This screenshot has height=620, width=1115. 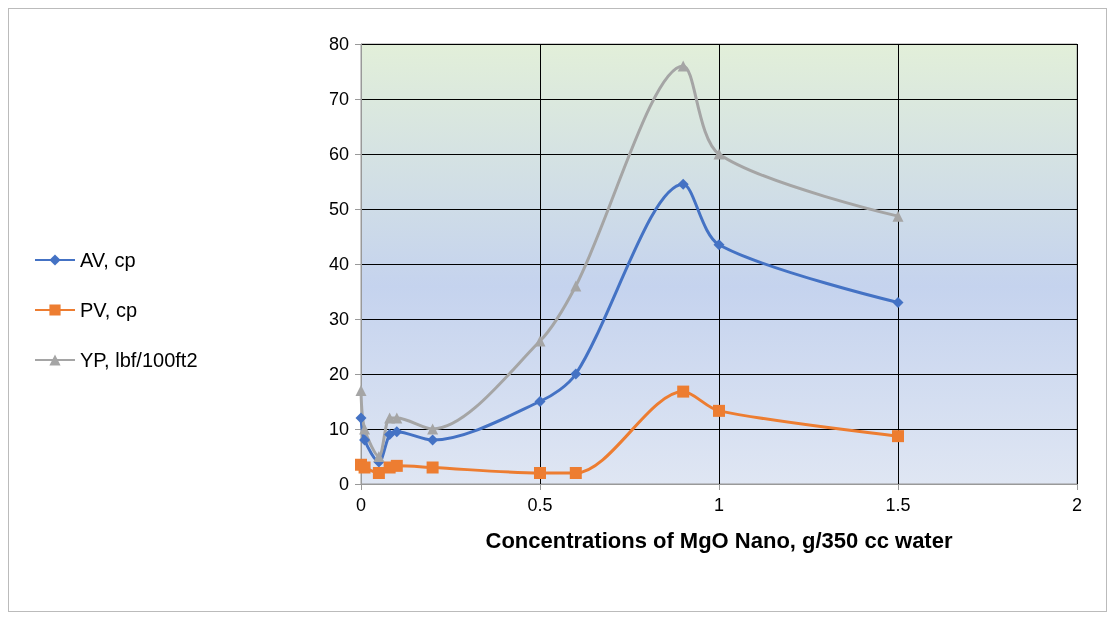 What do you see at coordinates (338, 429) in the screenshot?
I see `y-tick-label: 10` at bounding box center [338, 429].